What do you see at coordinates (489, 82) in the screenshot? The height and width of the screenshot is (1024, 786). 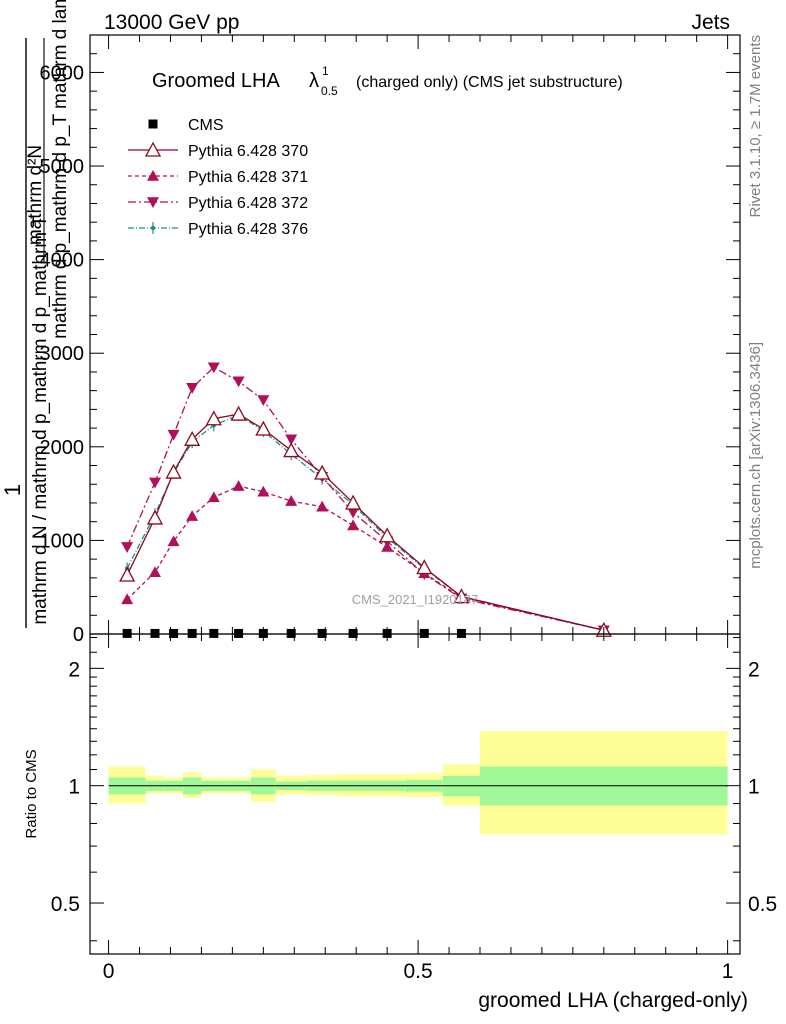 I see `title-rest: (charged only) (CMS jet substructure)` at bounding box center [489, 82].